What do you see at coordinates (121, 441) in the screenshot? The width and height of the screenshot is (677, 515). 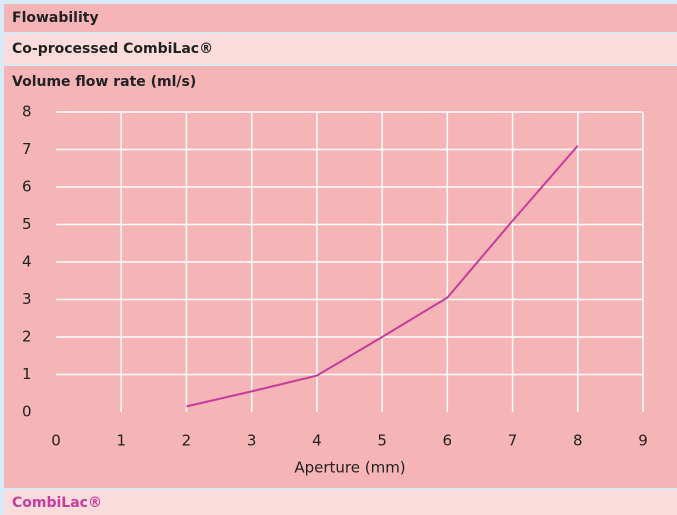 I see `x-tick-label: 1` at bounding box center [121, 441].